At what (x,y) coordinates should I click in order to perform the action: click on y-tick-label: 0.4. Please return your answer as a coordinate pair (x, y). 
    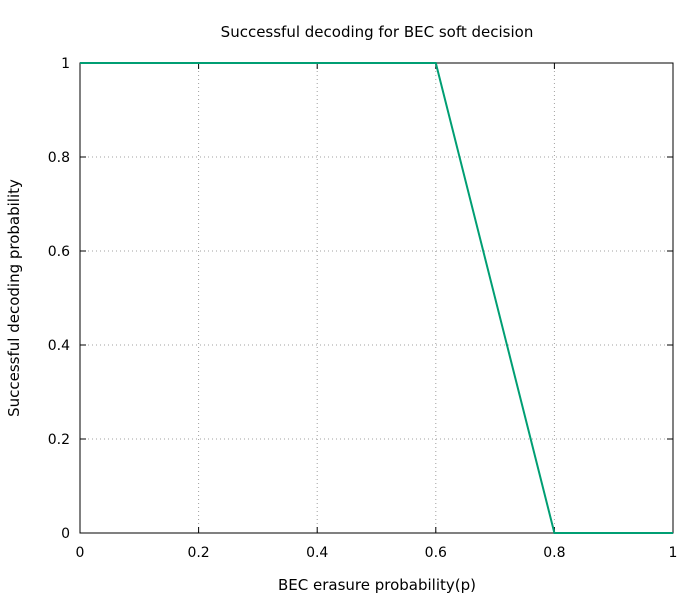
    Looking at the image, I should click on (59, 346).